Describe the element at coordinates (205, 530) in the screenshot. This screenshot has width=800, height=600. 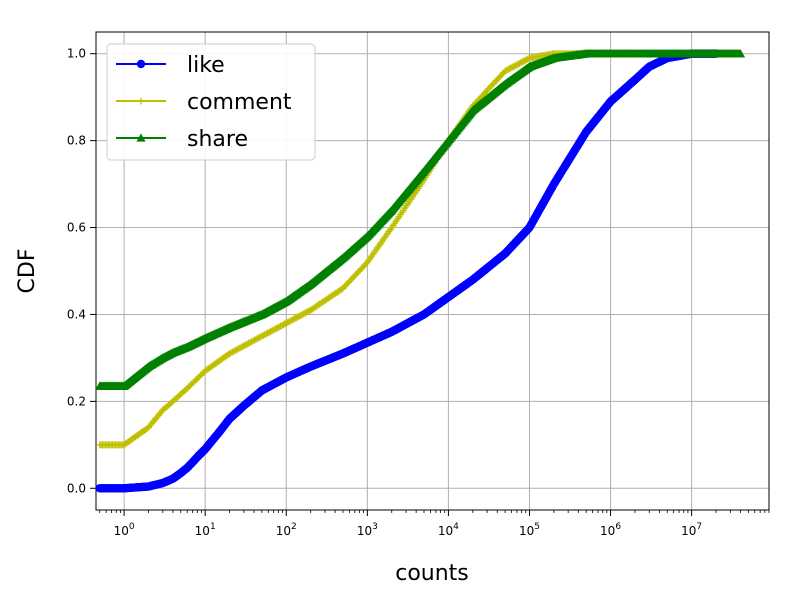
I see `x-tick-label: 10¹` at that location.